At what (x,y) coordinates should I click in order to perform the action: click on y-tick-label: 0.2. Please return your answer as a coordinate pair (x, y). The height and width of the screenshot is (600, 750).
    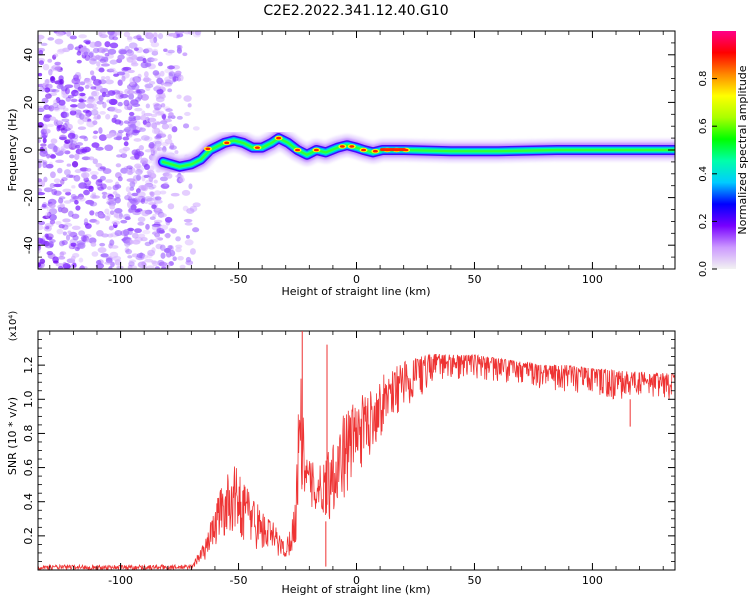
    Looking at the image, I should click on (28, 536).